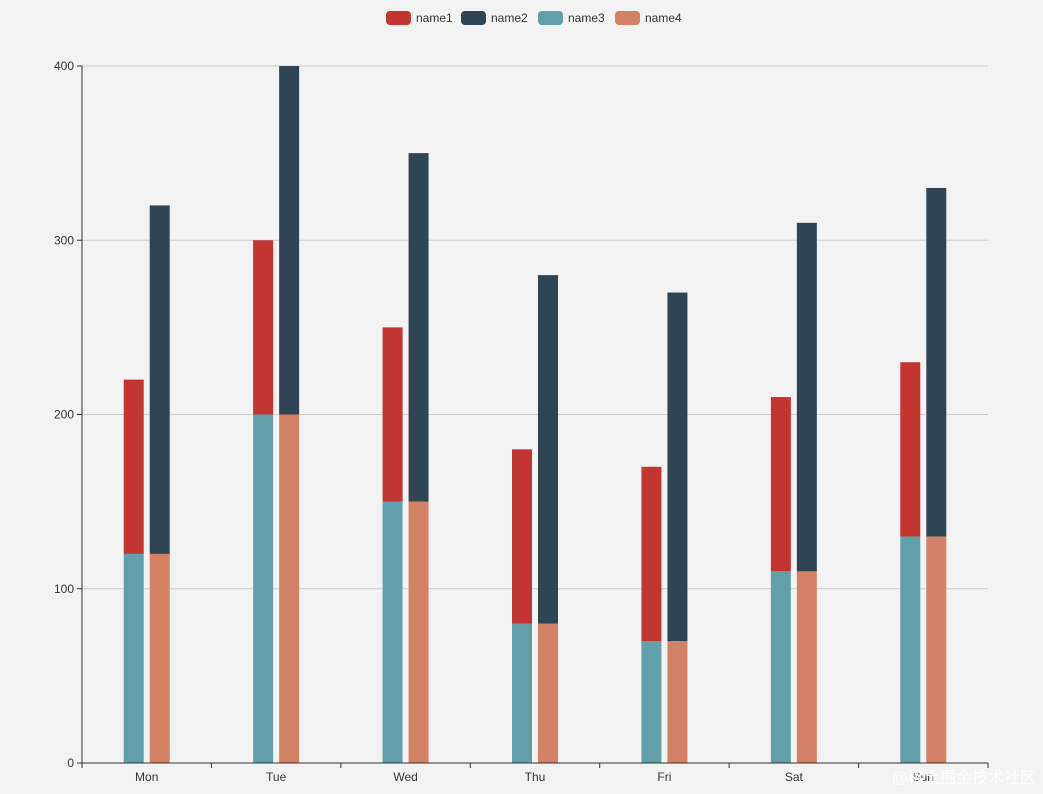  Describe the element at coordinates (627, 18) in the screenshot. I see `legend-swatch-name4` at that location.